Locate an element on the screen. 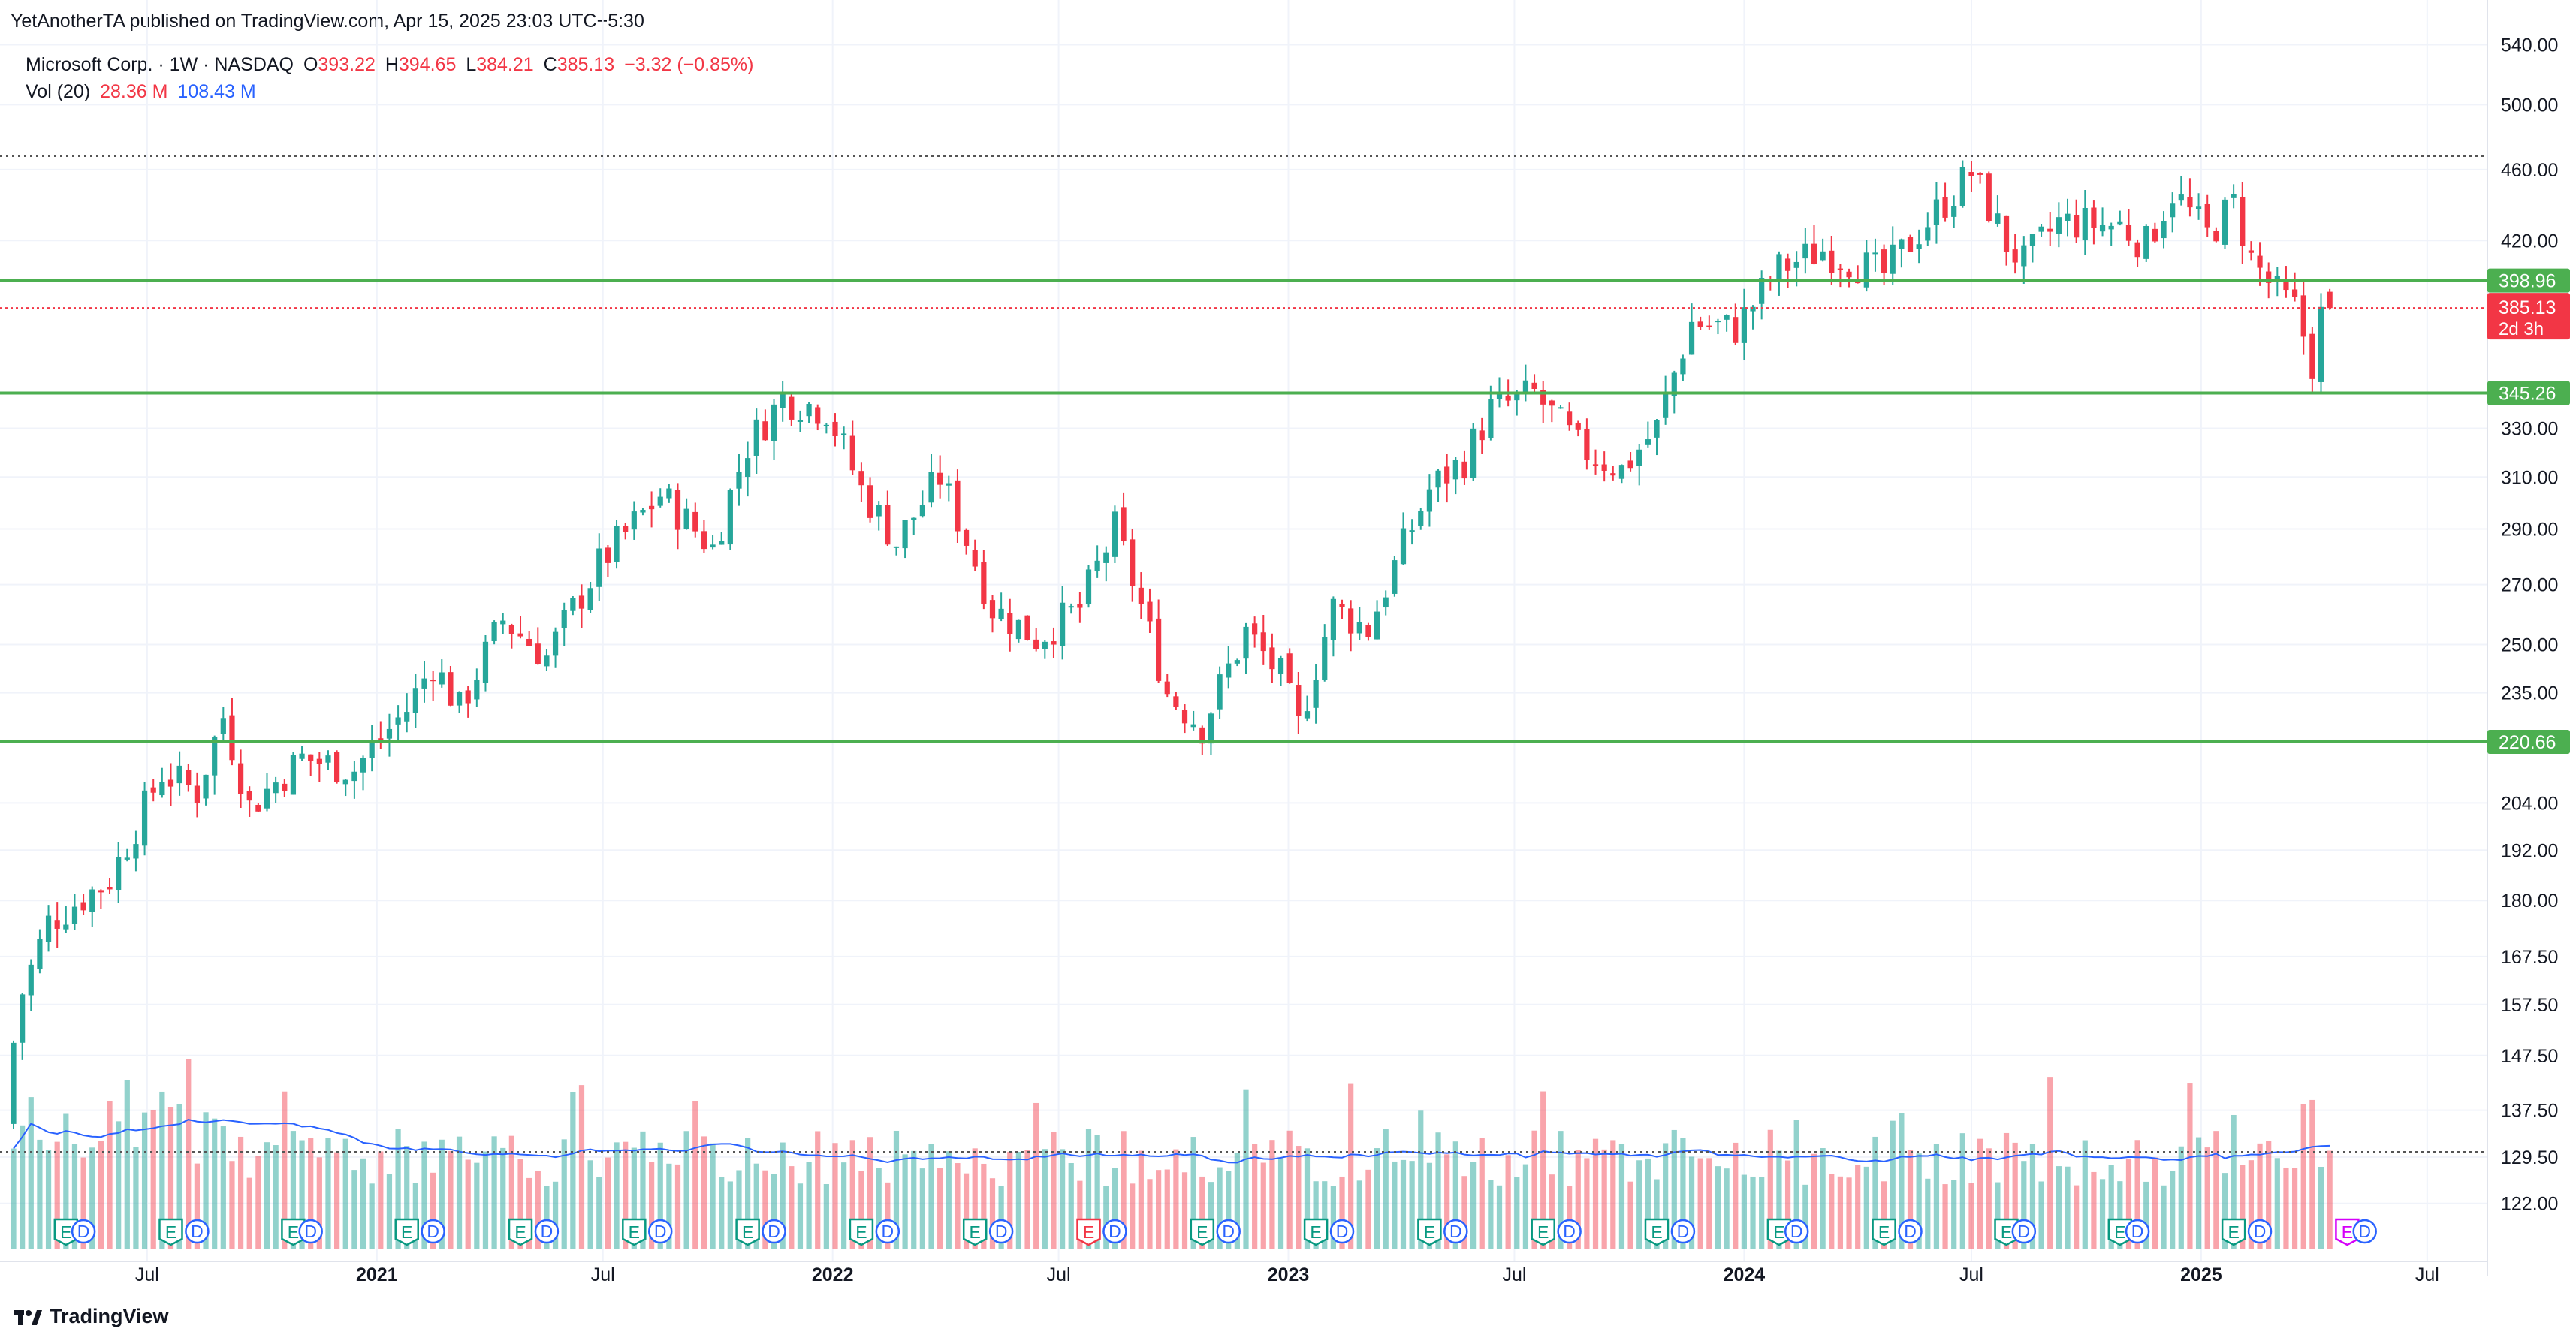 The image size is (2576, 1338). time-axis: Jul 2021 Jul 2022 Jul 2023 Jul 2024 Jul 2025 Jul is located at coordinates (1287, 1274).